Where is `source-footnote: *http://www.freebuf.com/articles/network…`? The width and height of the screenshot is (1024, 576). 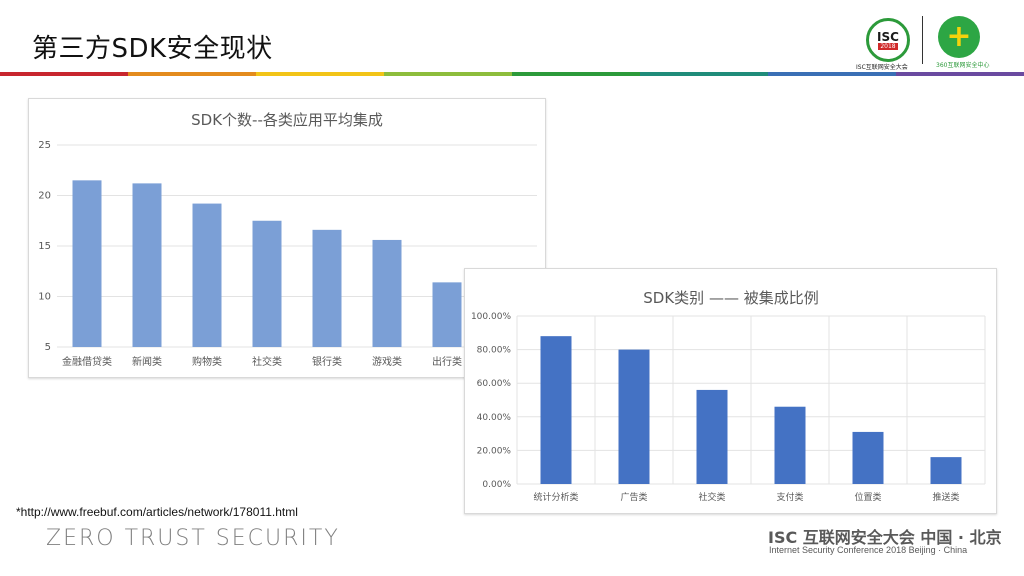
source-footnote: *http://www.freebuf.com/articles/network… is located at coordinates (157, 512).